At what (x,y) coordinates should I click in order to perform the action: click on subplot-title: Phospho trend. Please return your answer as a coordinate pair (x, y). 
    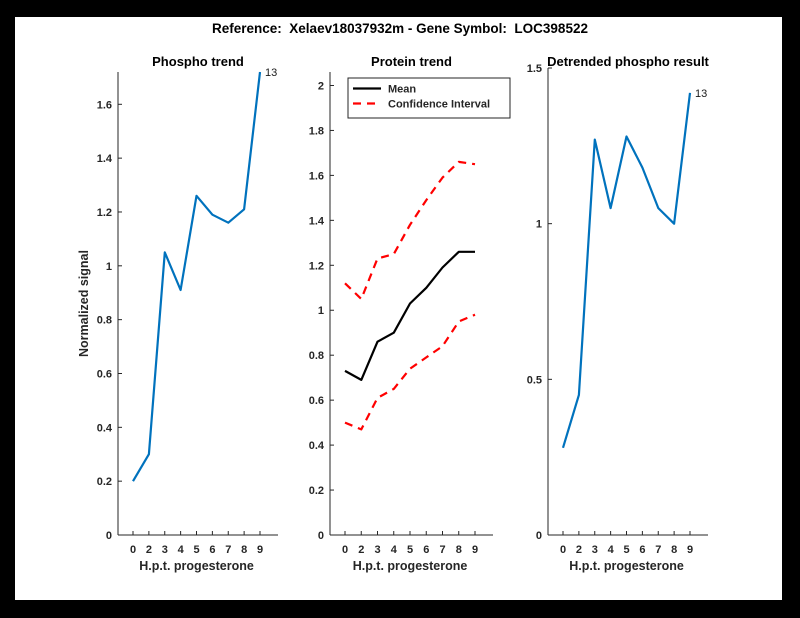
    Looking at the image, I should click on (198, 61).